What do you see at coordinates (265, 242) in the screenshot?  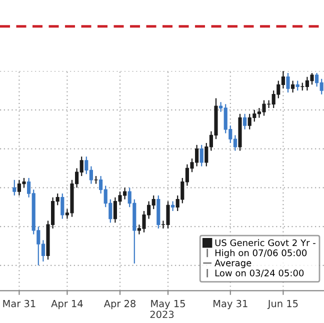 I see `legend-label: US Generic Govt 2 Yr -` at bounding box center [265, 242].